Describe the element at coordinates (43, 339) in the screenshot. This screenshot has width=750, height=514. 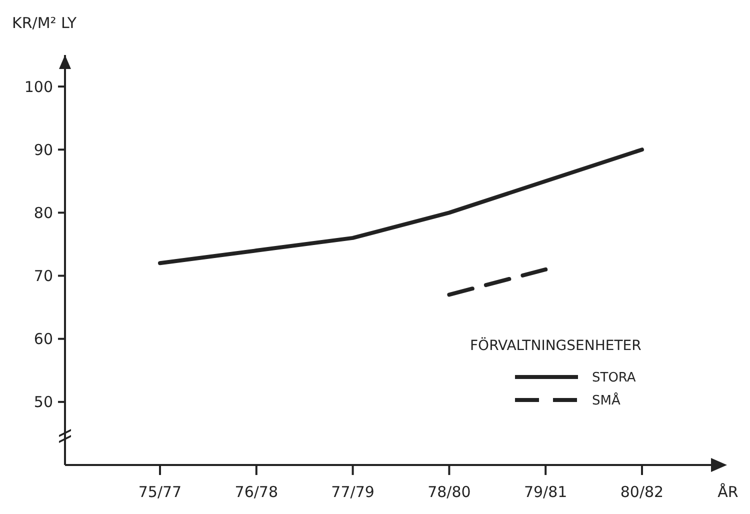
I see `y-tick-label: 60` at that location.